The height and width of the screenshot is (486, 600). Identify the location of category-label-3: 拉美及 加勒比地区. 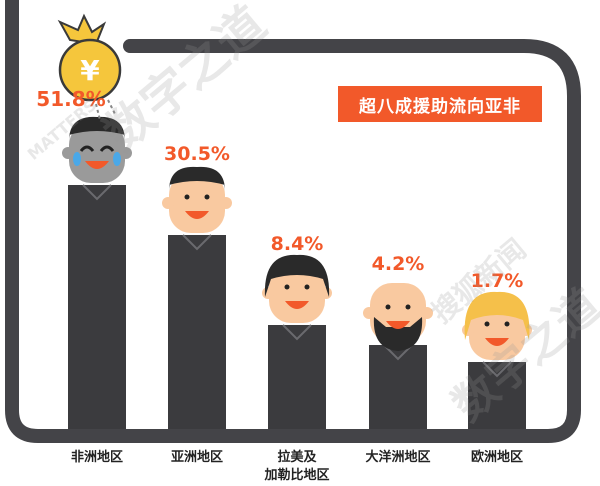
(297, 467).